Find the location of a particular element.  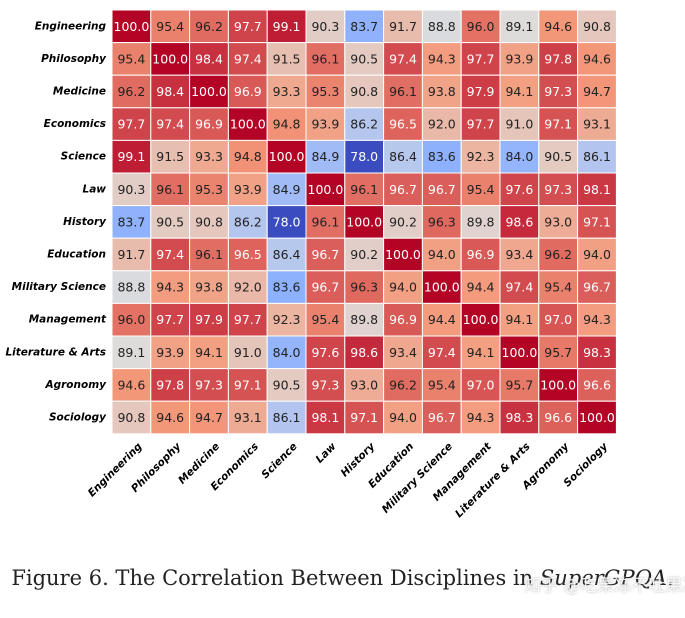

row-label-law: Law is located at coordinates (95, 189).